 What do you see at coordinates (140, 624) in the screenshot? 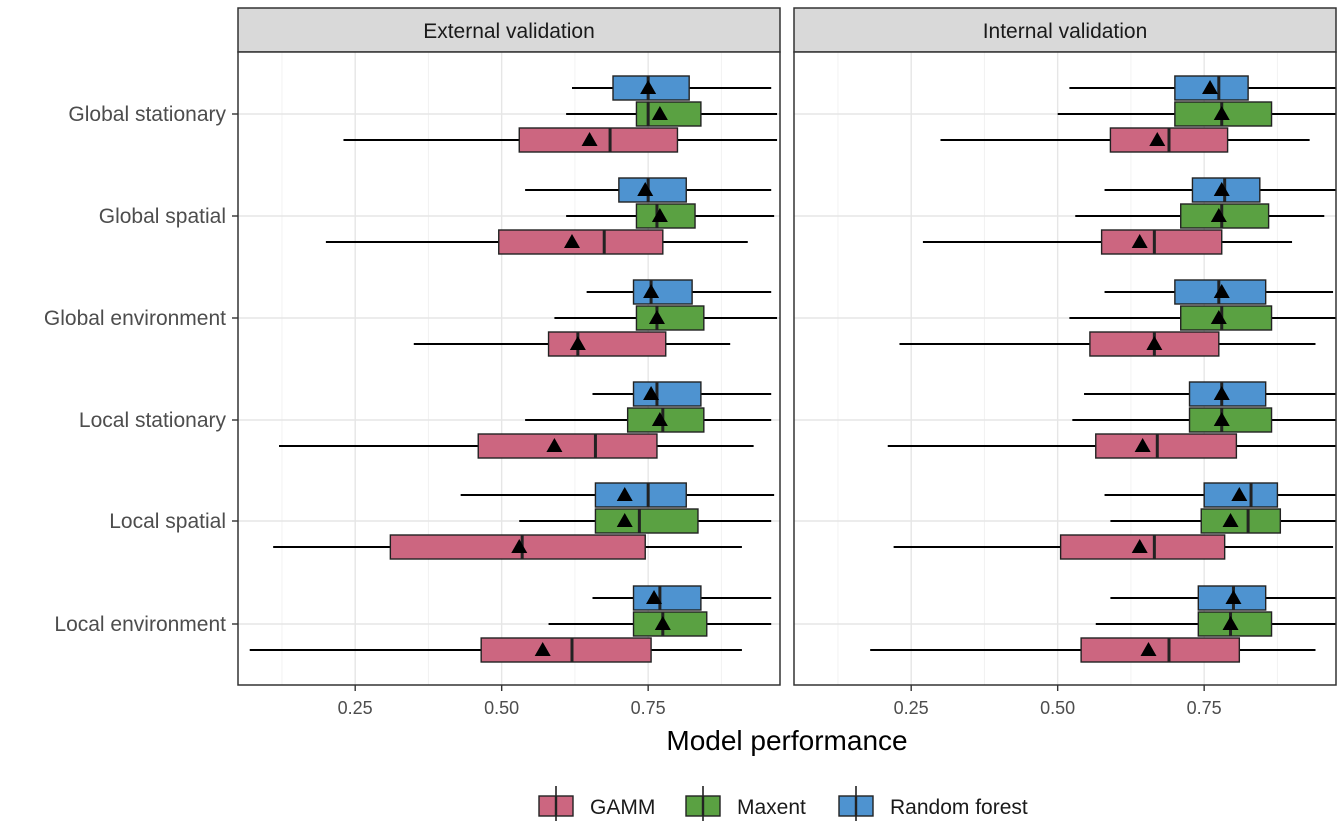
I see `category-label: Local environment` at bounding box center [140, 624].